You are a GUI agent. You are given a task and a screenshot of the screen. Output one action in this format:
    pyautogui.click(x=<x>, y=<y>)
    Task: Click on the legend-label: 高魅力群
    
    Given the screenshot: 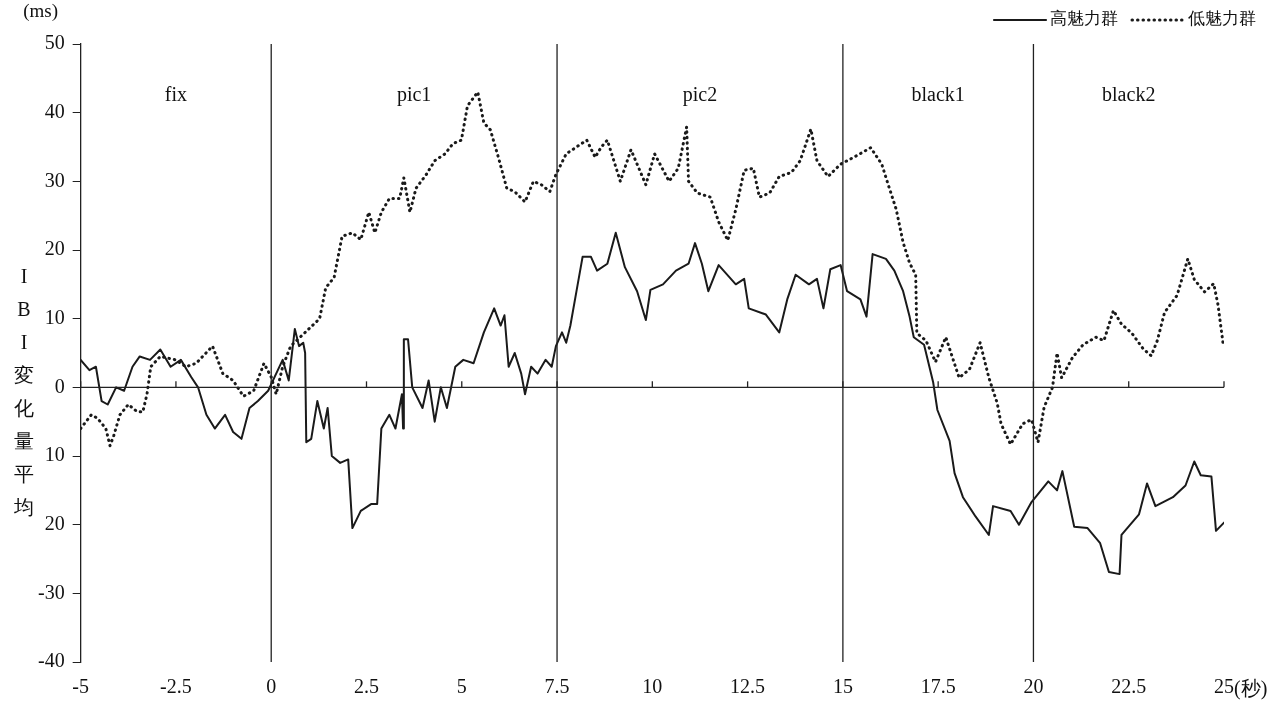 What is the action you would take?
    pyautogui.click(x=1084, y=19)
    